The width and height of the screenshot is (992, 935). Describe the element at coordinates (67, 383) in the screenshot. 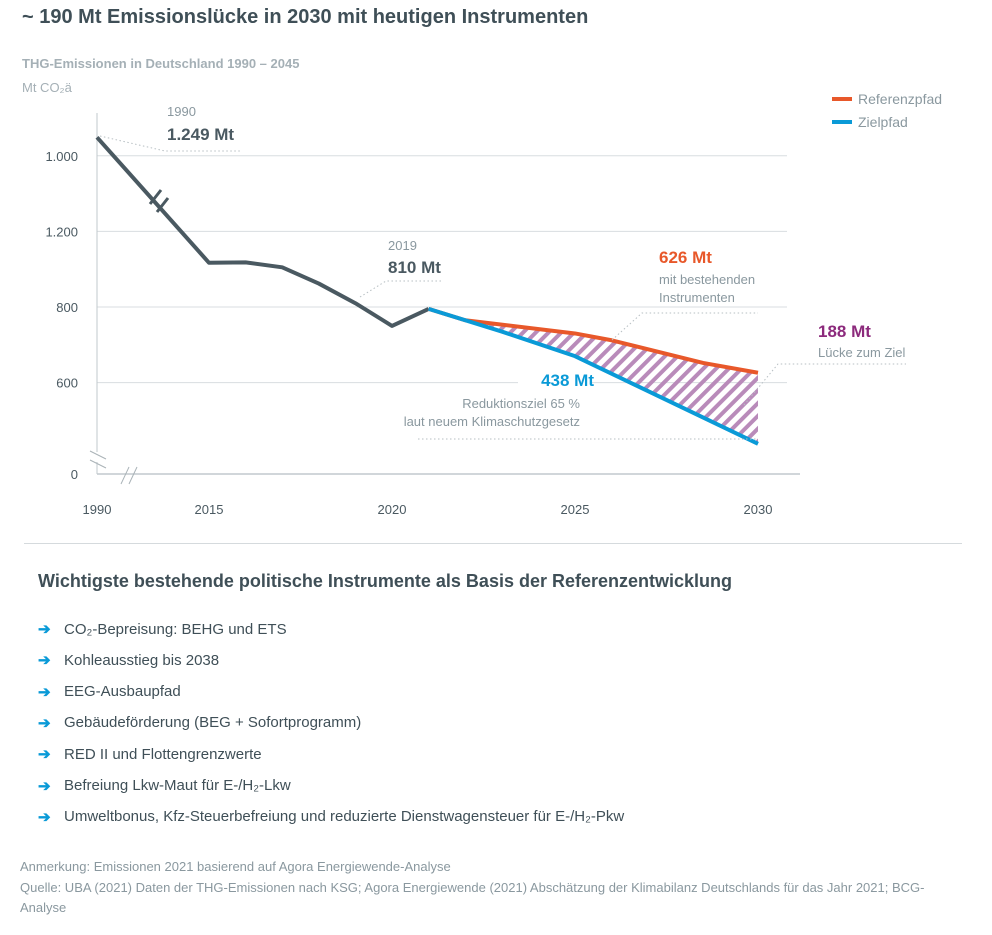

I see `y-tick-label: 600` at that location.